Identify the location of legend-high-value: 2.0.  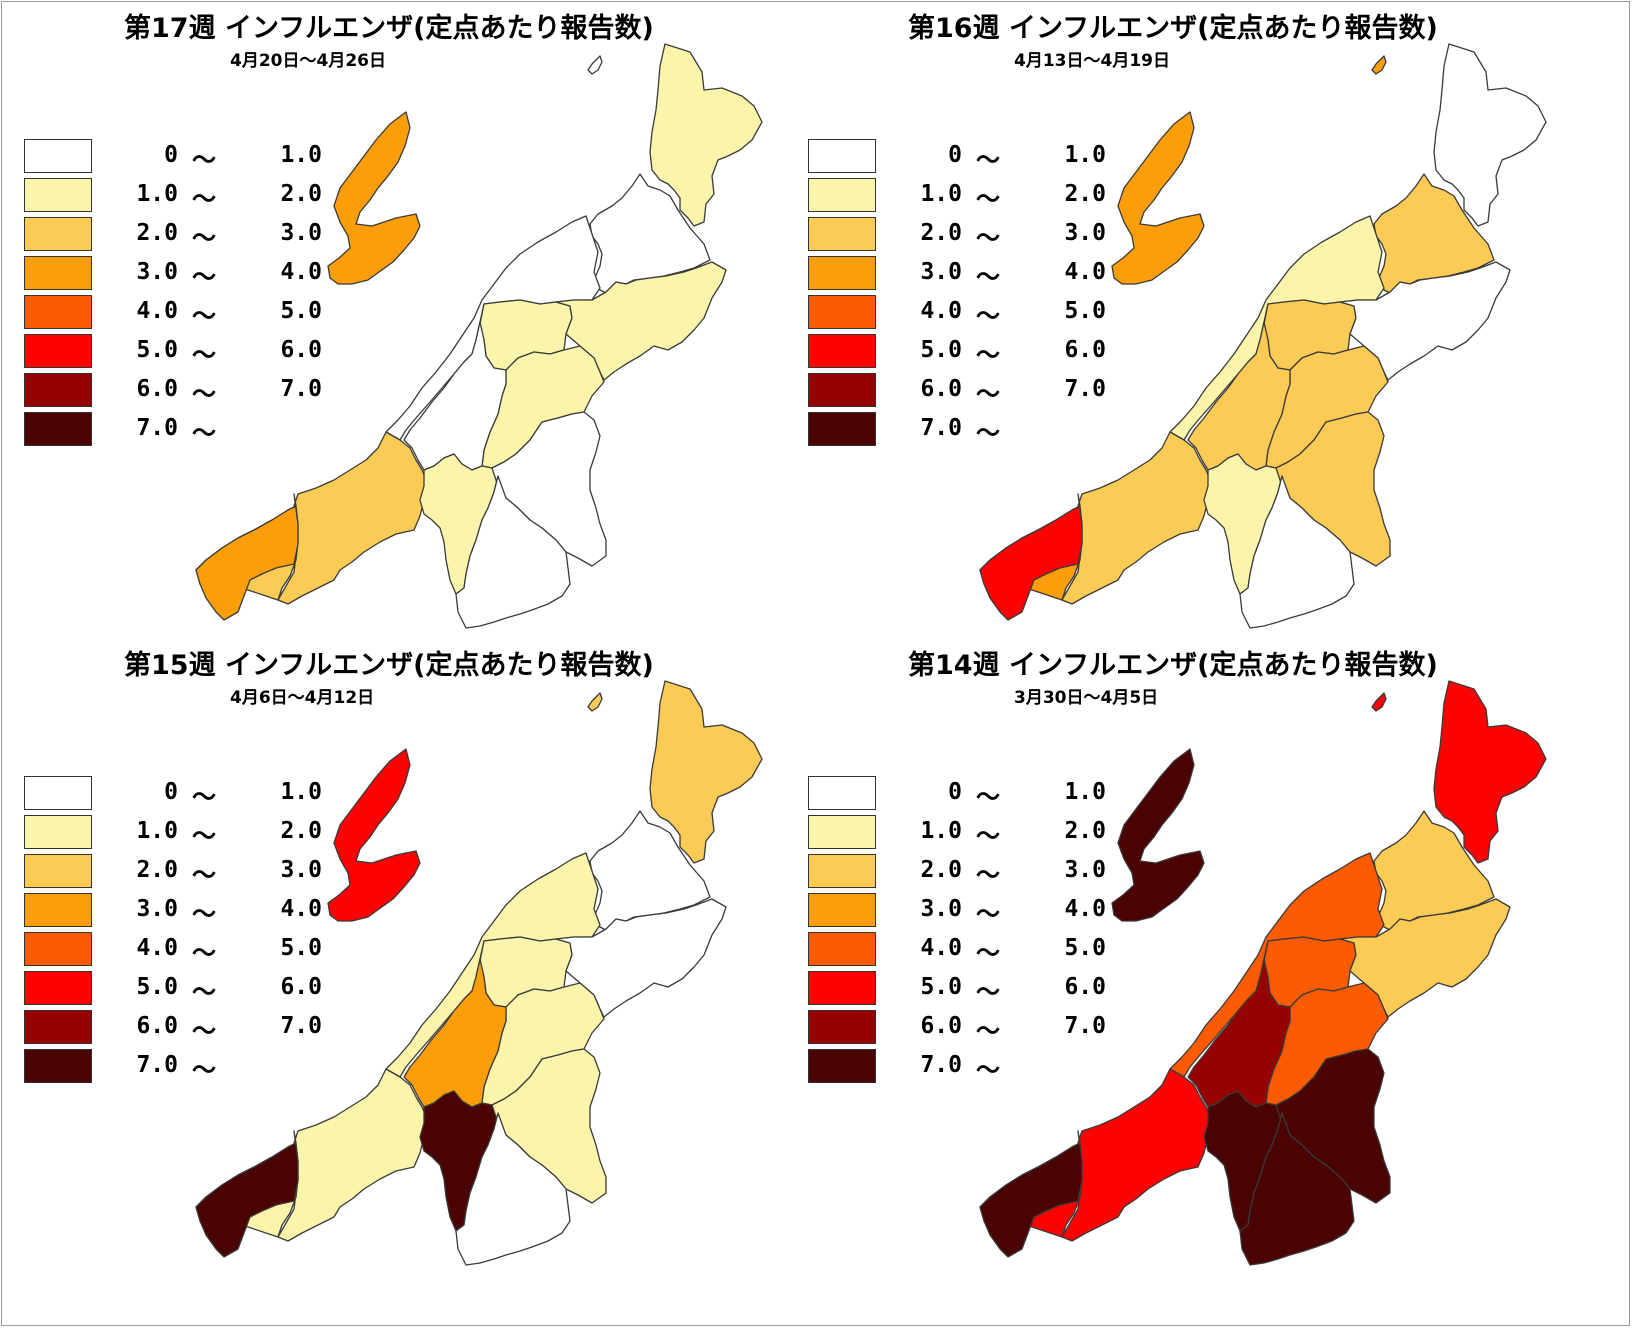
(301, 831).